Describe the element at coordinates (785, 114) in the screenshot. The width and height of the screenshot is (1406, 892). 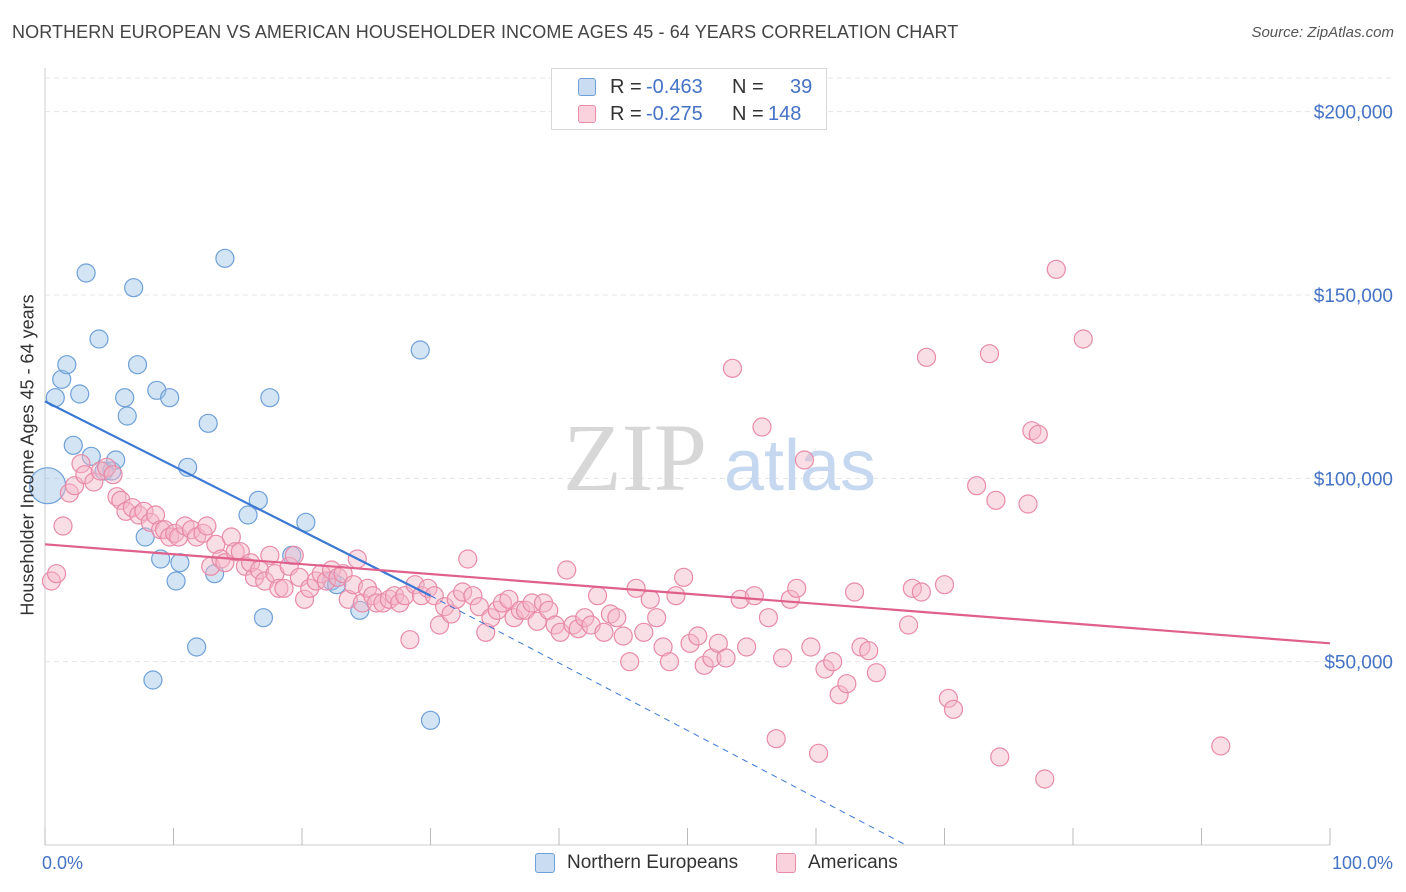
I see `legend-n-value: 148` at that location.